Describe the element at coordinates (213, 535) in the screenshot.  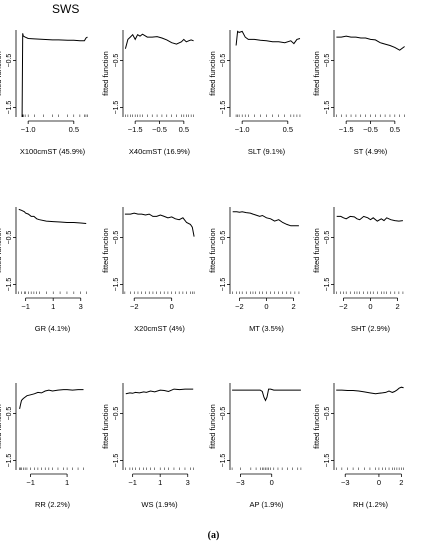
I see `figure-caption: (a)` at that location.